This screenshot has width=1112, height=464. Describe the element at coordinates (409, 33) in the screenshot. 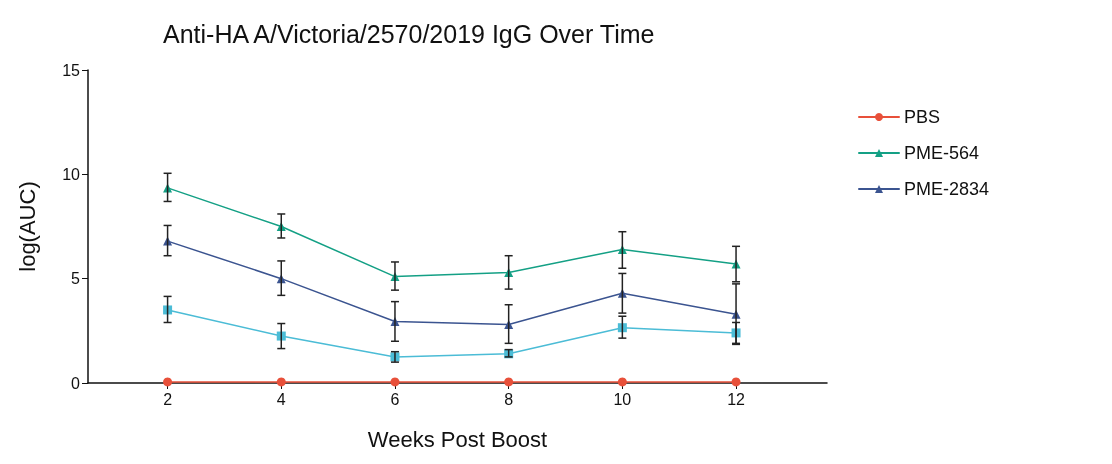

I see `chart-title: Anti-HA A/Victoria/2570/2019 IgG Over Time` at that location.